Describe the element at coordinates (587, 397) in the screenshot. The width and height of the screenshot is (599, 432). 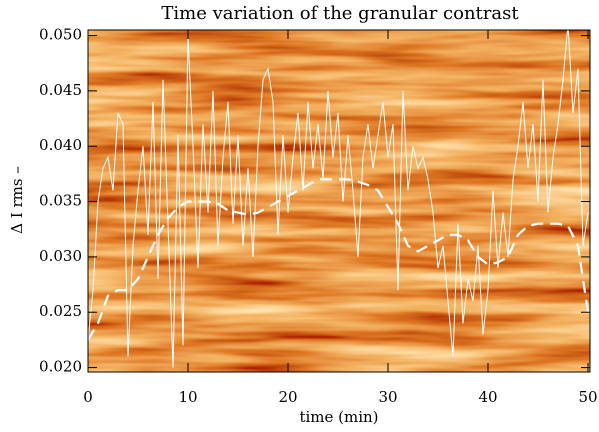
I see `x-tick-label: 50` at that location.